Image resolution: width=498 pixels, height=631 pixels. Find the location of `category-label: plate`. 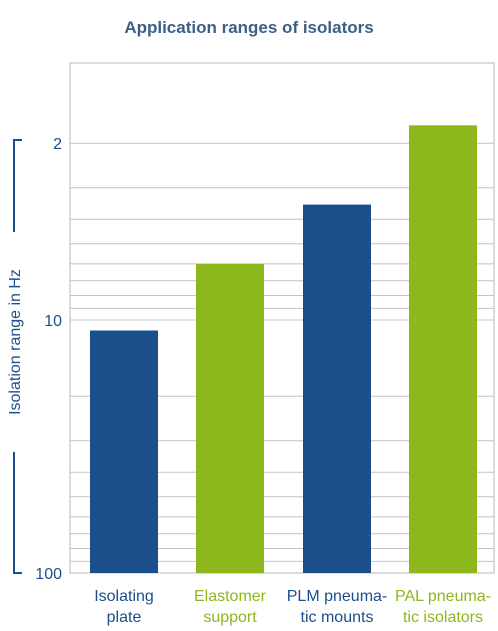

category-label: plate is located at coordinates (124, 617).